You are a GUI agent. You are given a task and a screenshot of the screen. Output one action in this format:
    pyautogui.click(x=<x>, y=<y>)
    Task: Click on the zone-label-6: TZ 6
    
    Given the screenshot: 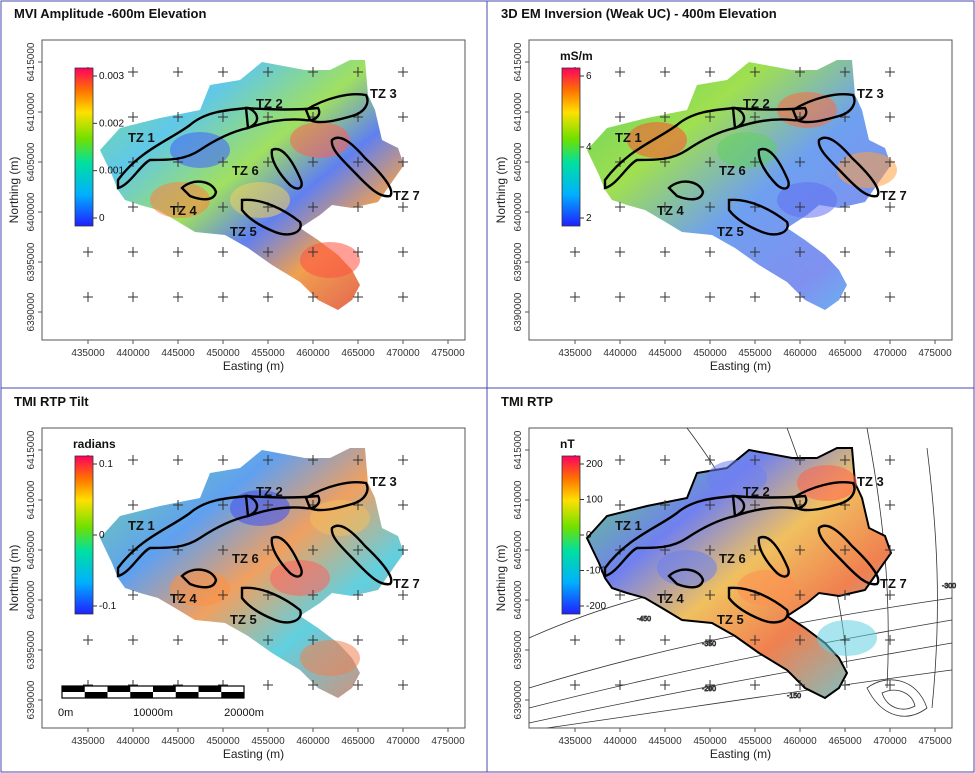 What is the action you would take?
    pyautogui.click(x=732, y=558)
    